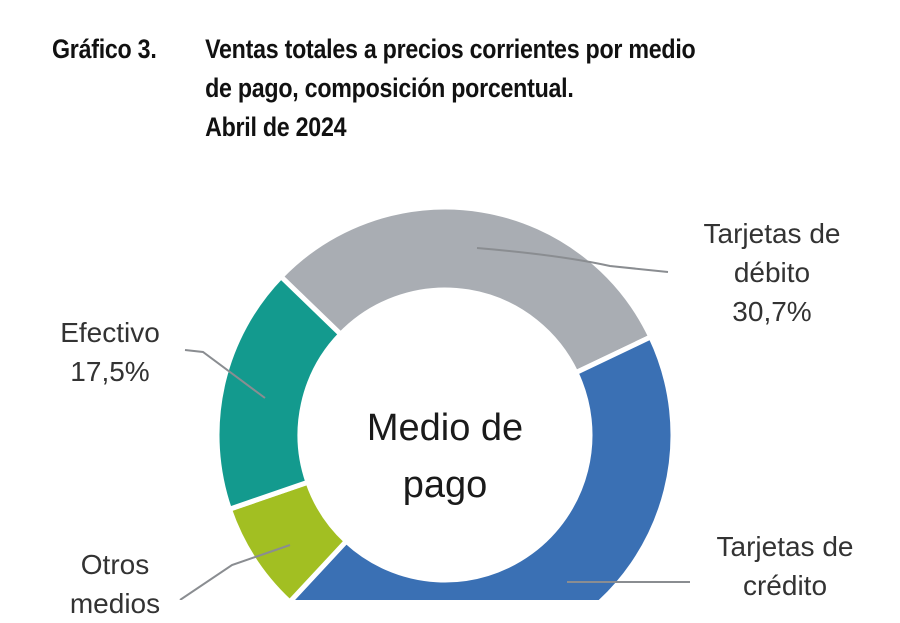 The height and width of the screenshot is (623, 900). What do you see at coordinates (115, 603) in the screenshot?
I see `label-otros-line-2: medios` at bounding box center [115, 603].